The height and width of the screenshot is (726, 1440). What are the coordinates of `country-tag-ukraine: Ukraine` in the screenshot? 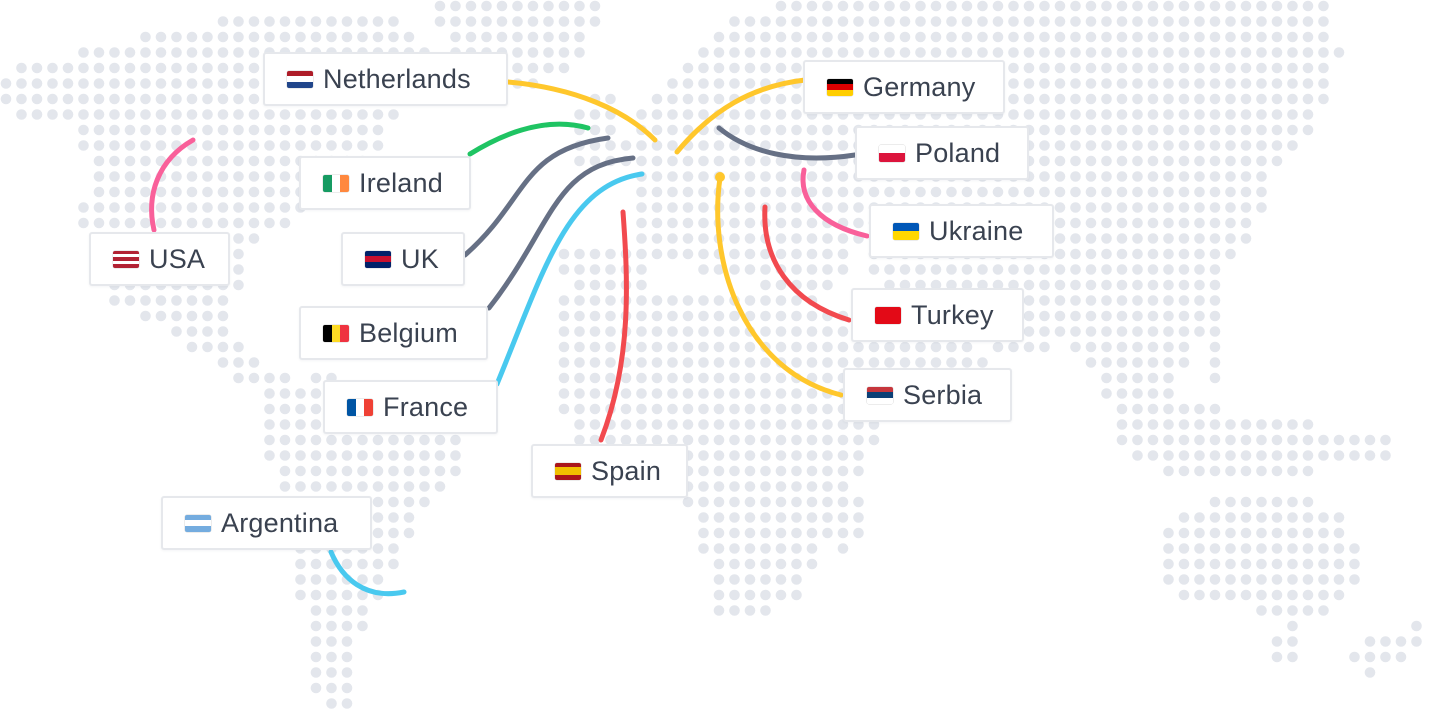 It's located at (961, 231).